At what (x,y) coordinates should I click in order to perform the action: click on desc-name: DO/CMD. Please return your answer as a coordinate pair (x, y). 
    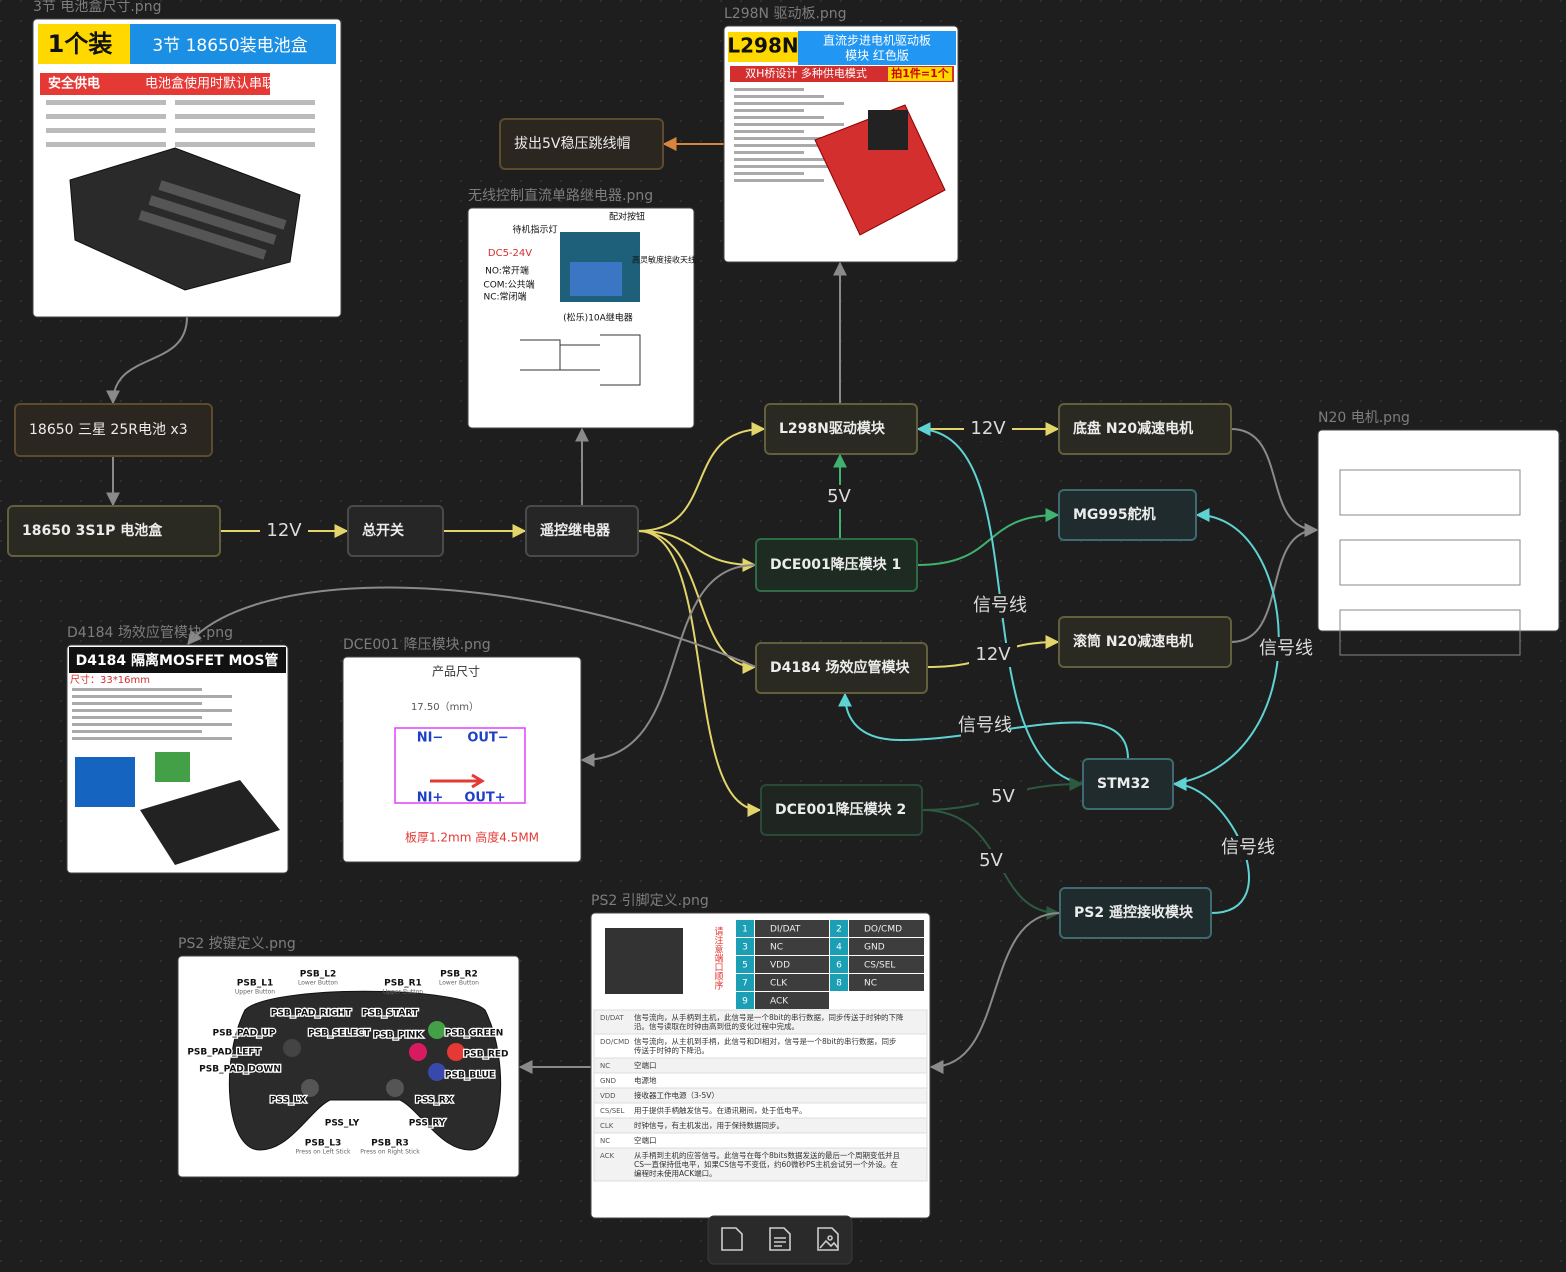
    Looking at the image, I should click on (615, 1042).